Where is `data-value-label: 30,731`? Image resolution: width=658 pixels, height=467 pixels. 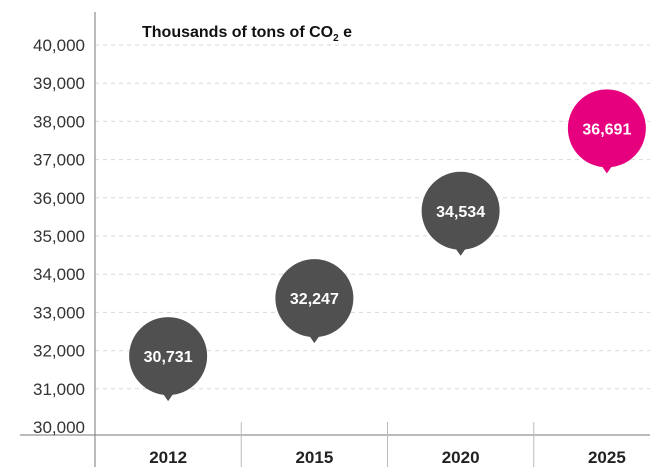
data-value-label: 30,731 is located at coordinates (168, 357).